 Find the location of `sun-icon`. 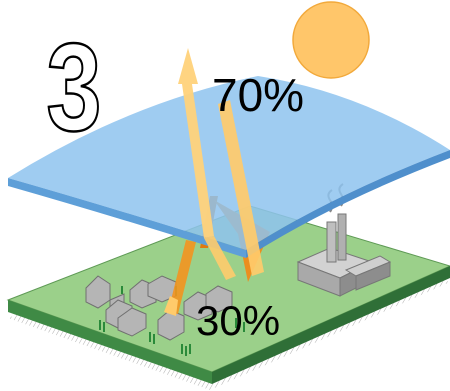

sun-icon is located at coordinates (331, 40).